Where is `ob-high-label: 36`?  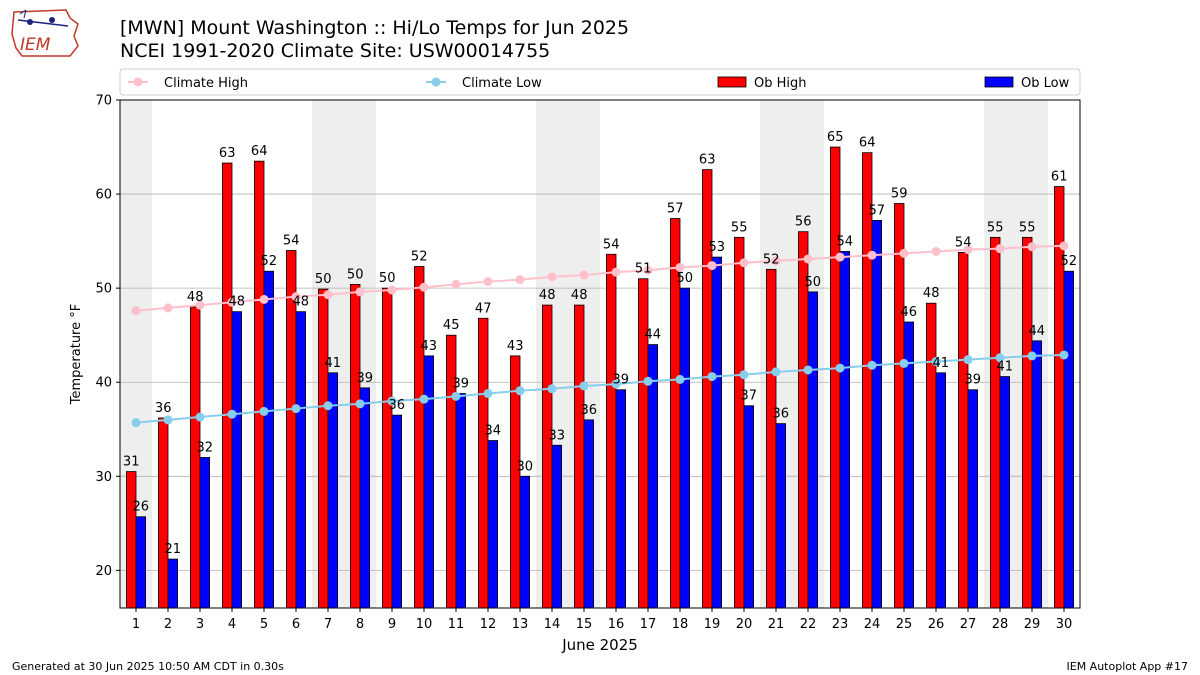 ob-high-label: 36 is located at coordinates (163, 408).